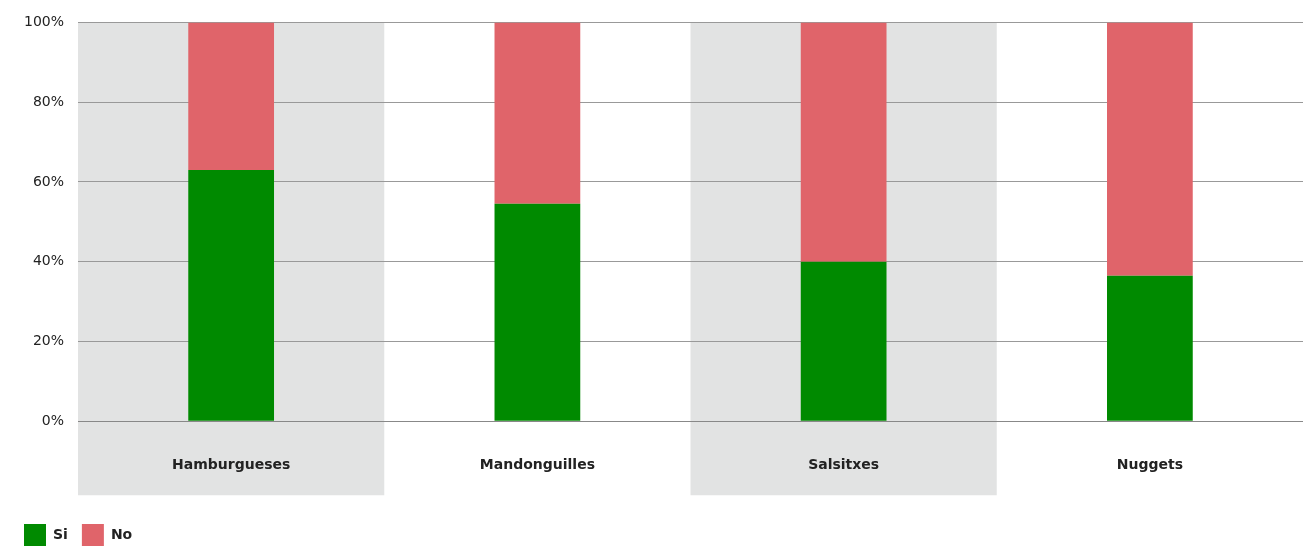 The width and height of the screenshot is (1303, 556). Describe the element at coordinates (53, 419) in the screenshot. I see `y-tick-label: 0%` at that location.